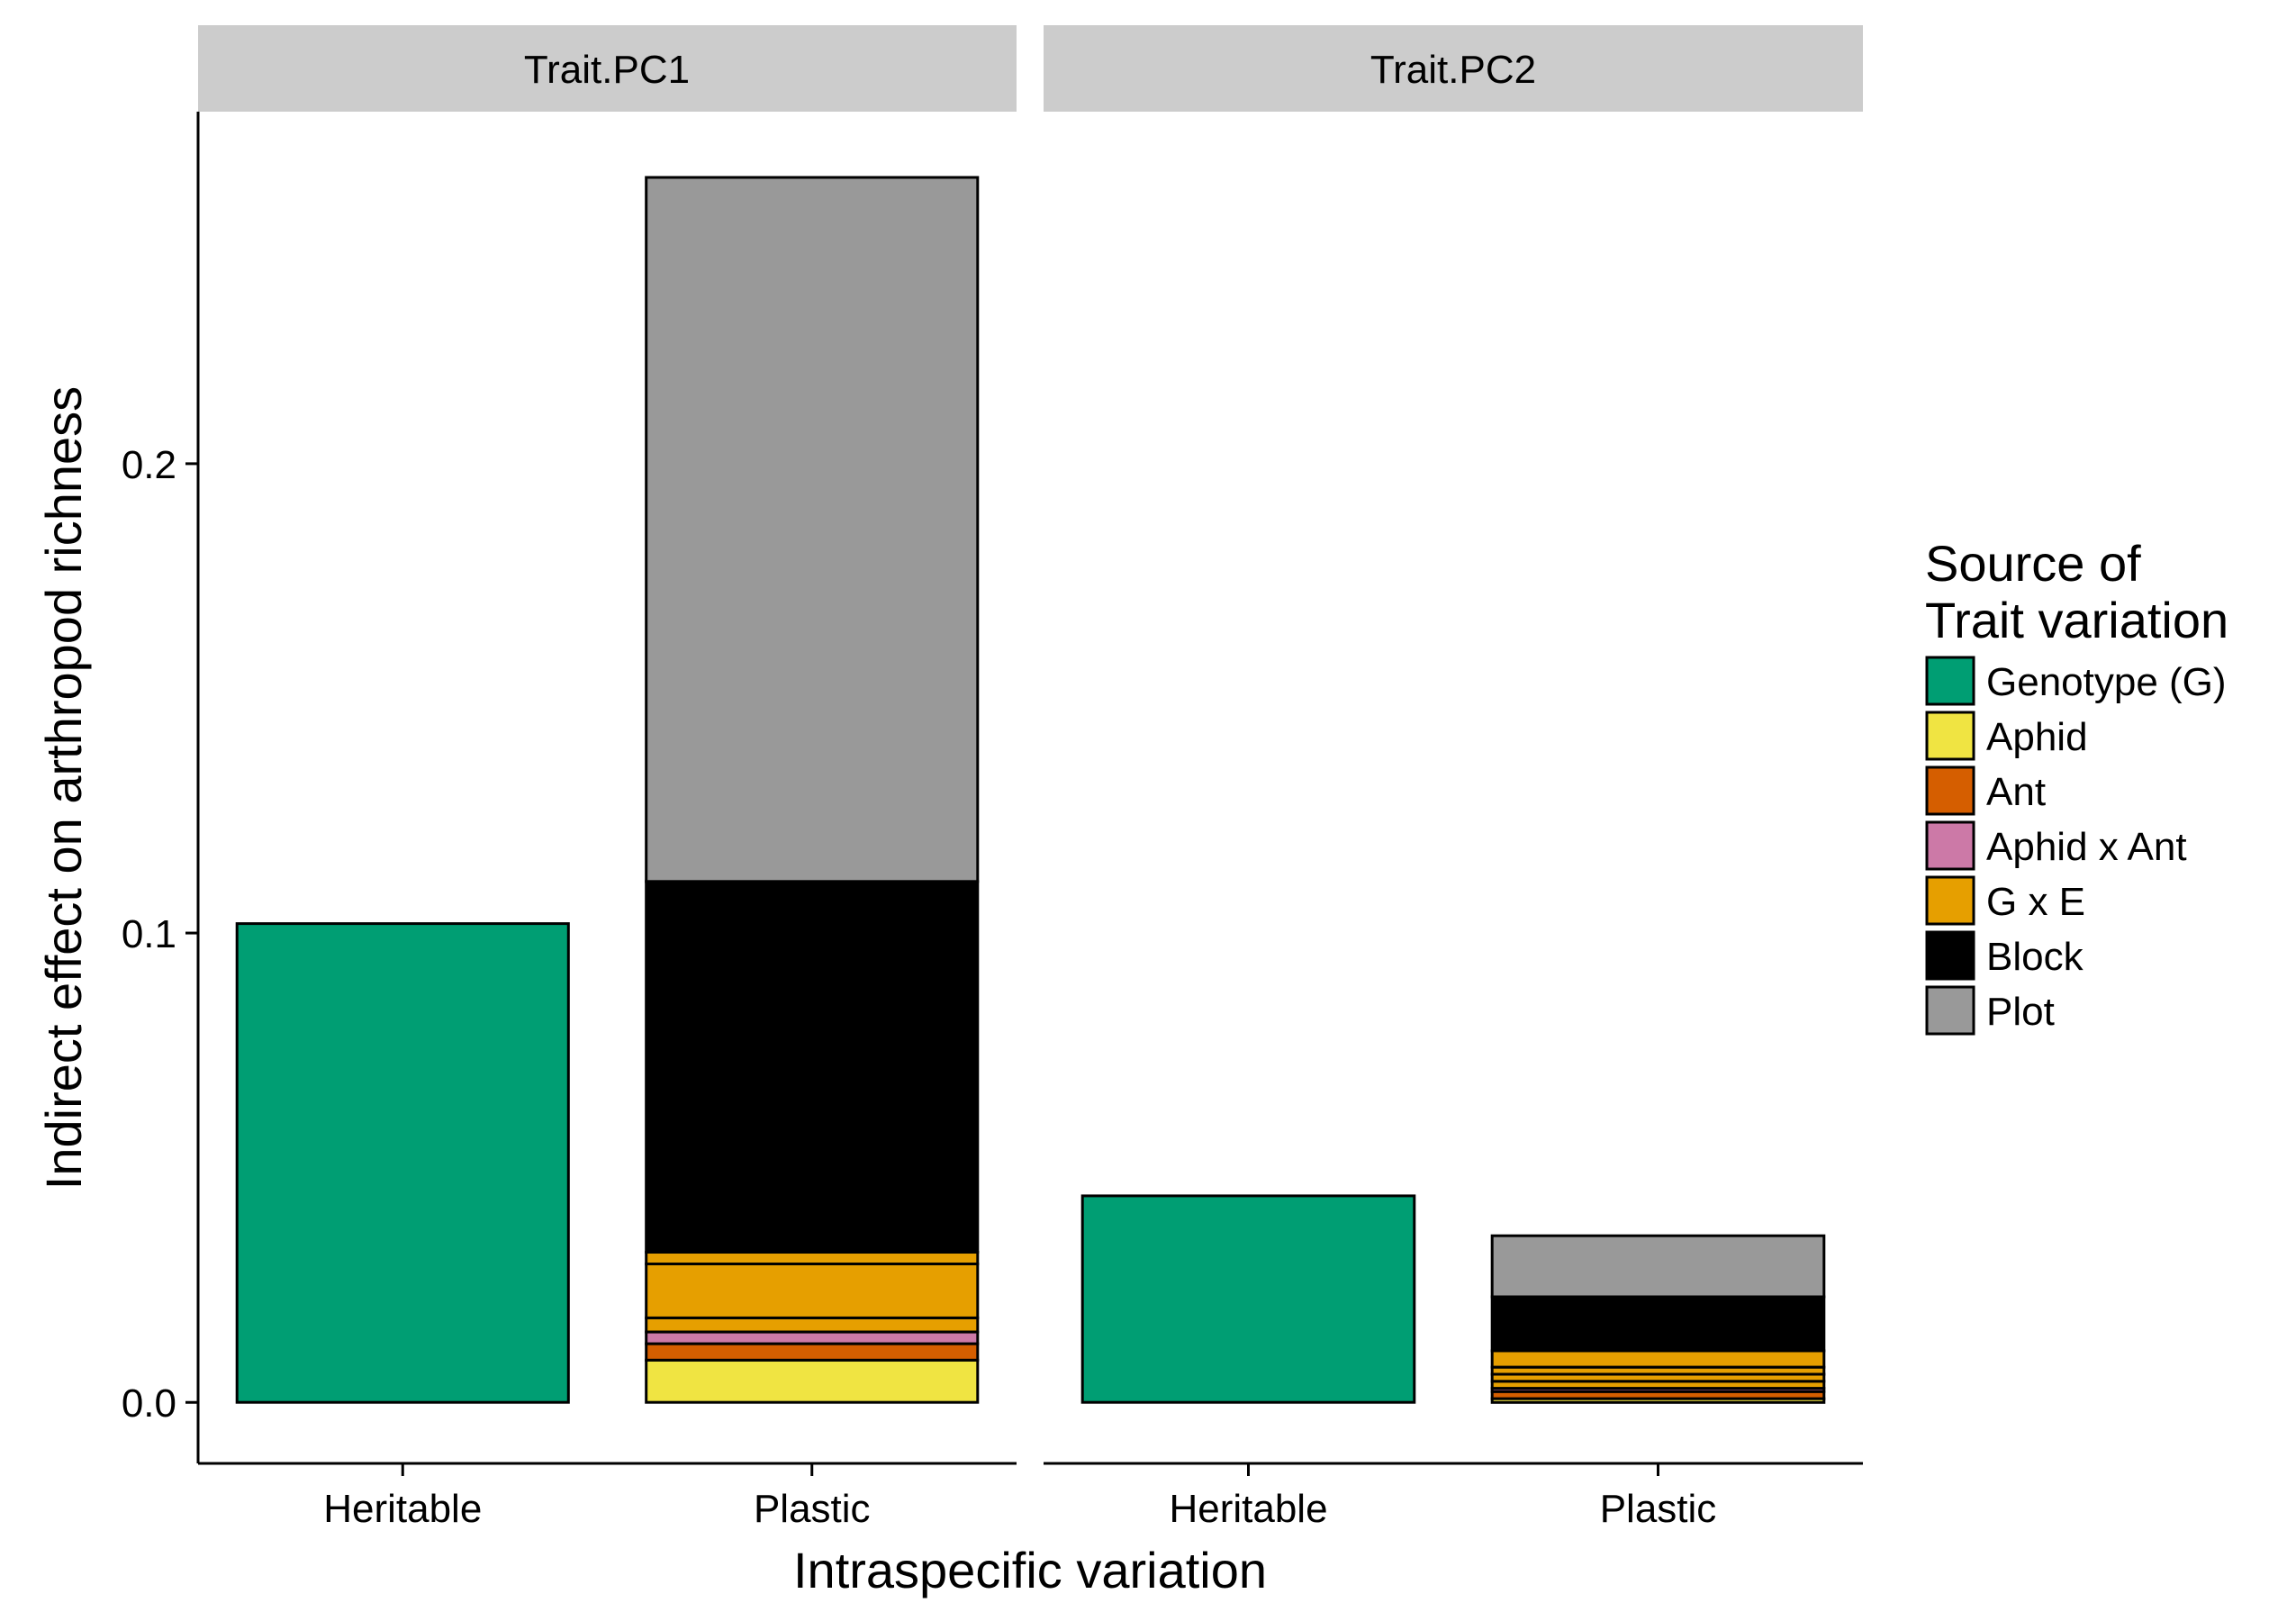 The height and width of the screenshot is (1621, 2296). Describe the element at coordinates (2037, 737) in the screenshot. I see `legend-label: Aphid` at that location.